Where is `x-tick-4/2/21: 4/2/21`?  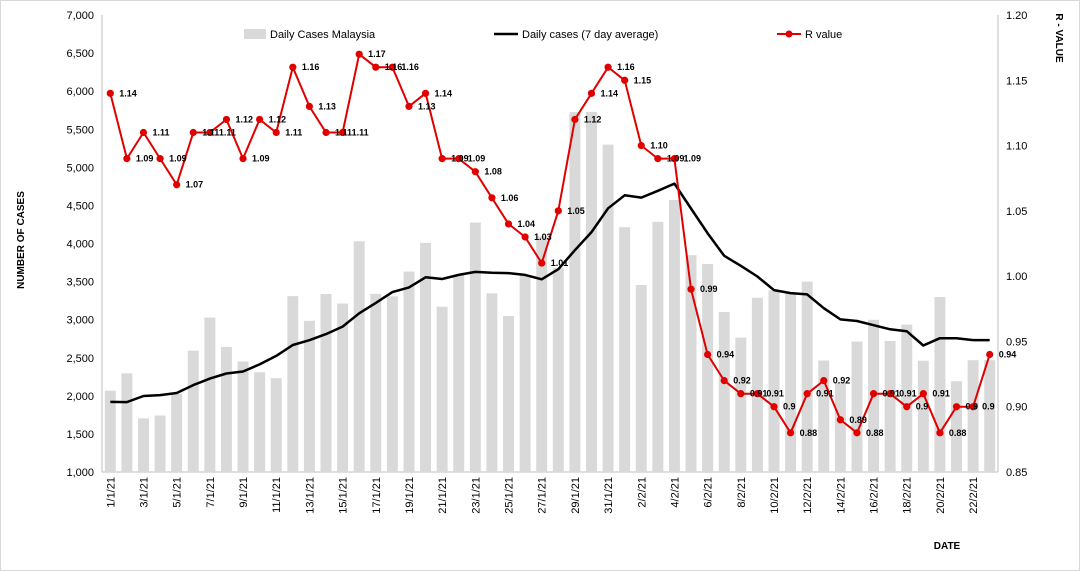 x-tick-4/2/21: 4/2/21 is located at coordinates (675, 492).